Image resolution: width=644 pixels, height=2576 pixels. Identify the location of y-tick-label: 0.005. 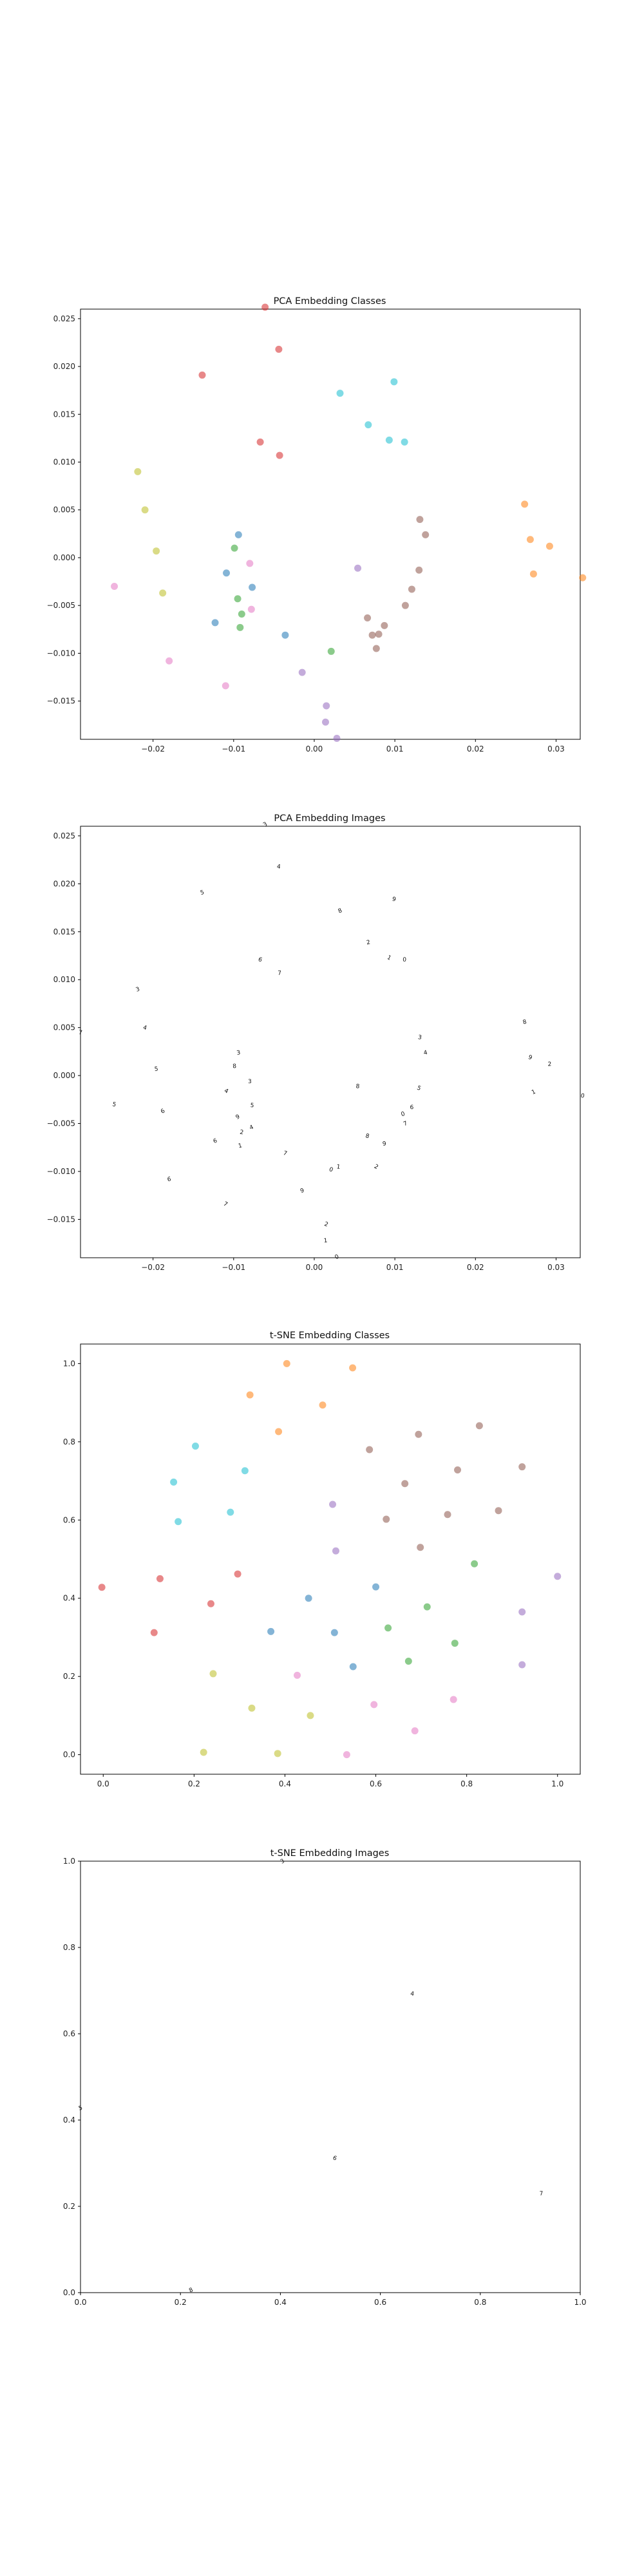
(64, 1027).